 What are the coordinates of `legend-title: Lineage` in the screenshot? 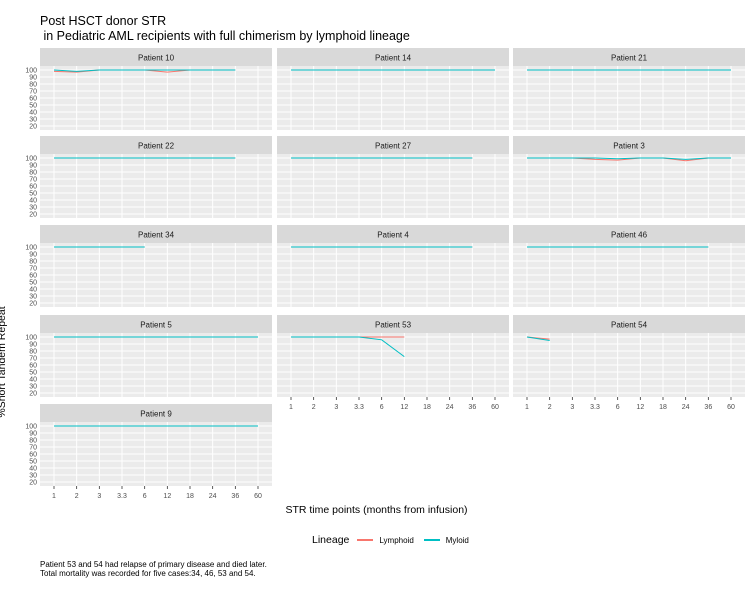 It's located at (331, 540).